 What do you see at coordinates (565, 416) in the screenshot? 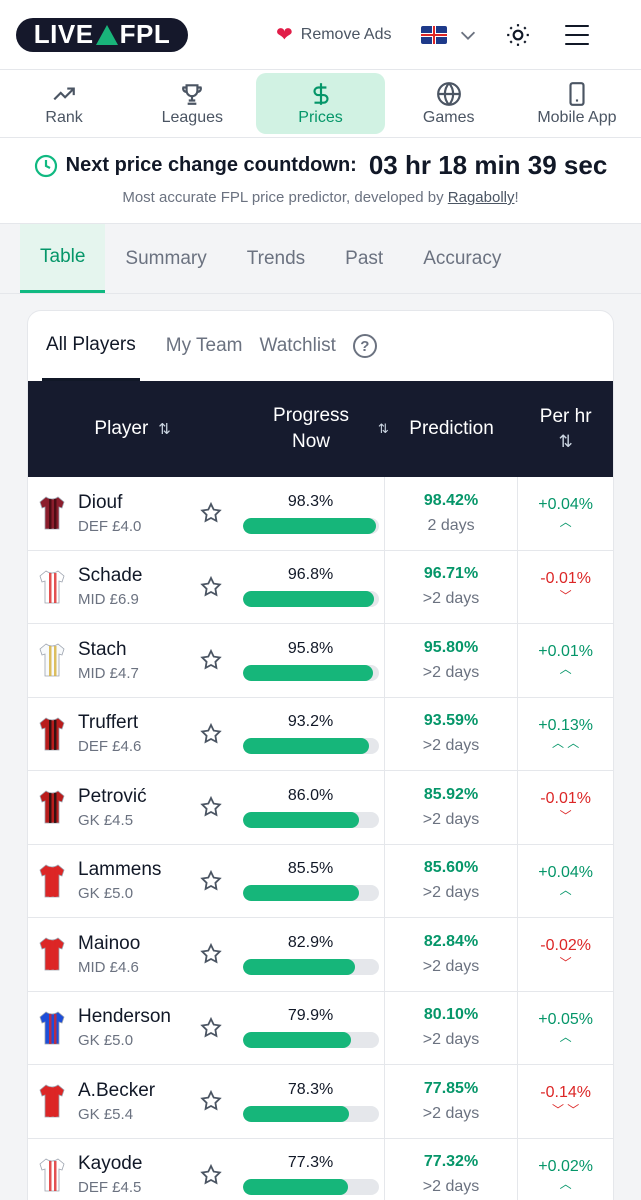
I see `header-perhr-label: Per hr` at bounding box center [565, 416].